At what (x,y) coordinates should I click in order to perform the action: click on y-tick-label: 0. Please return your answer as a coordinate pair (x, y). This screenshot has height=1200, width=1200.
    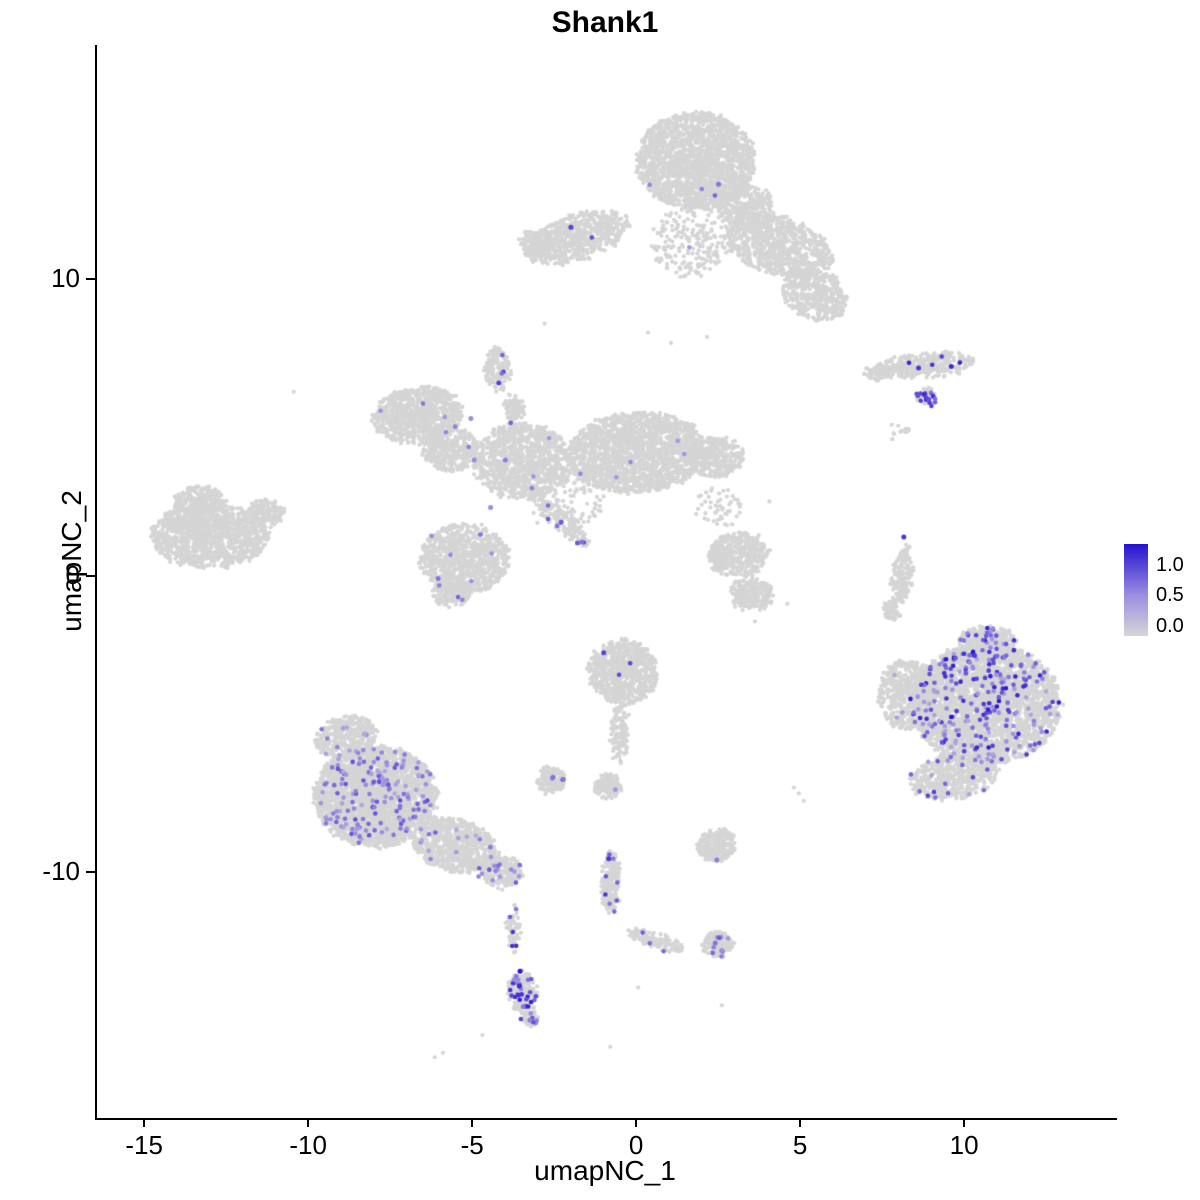
    Looking at the image, I should click on (72, 574).